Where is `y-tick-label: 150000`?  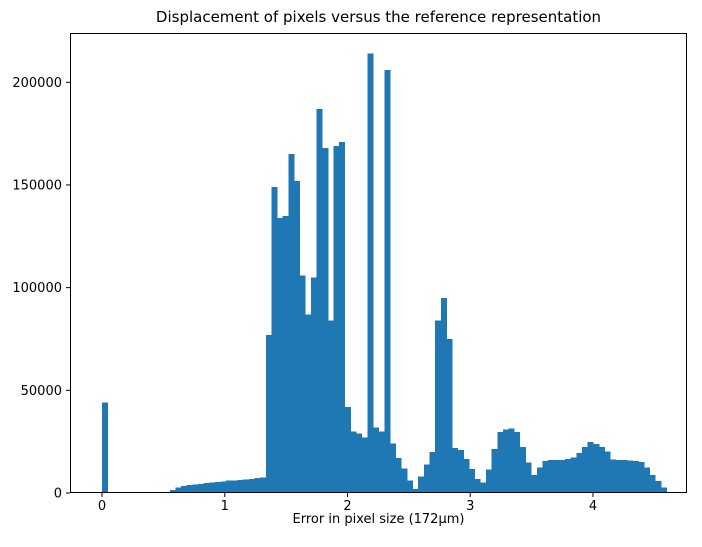 y-tick-label: 150000 is located at coordinates (37, 185).